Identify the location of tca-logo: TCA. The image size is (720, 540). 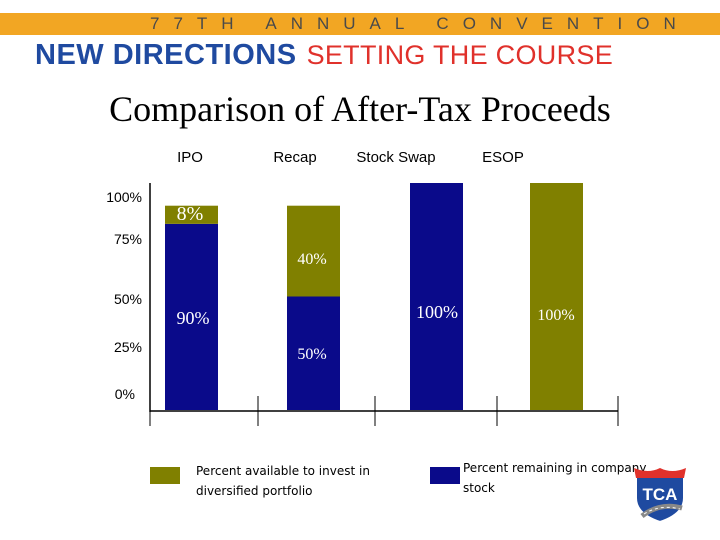
(660, 496).